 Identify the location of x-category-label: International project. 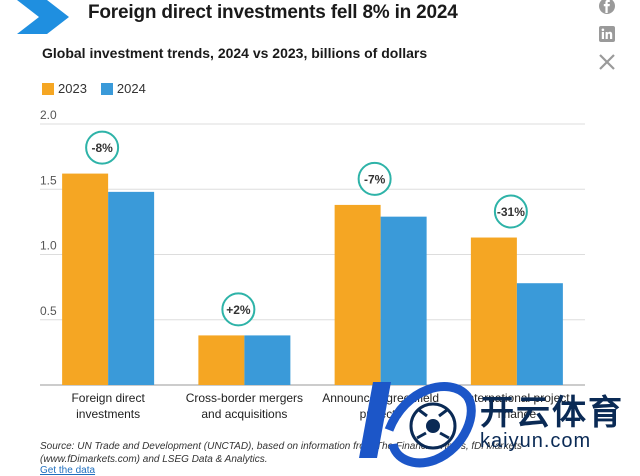
(517, 398).